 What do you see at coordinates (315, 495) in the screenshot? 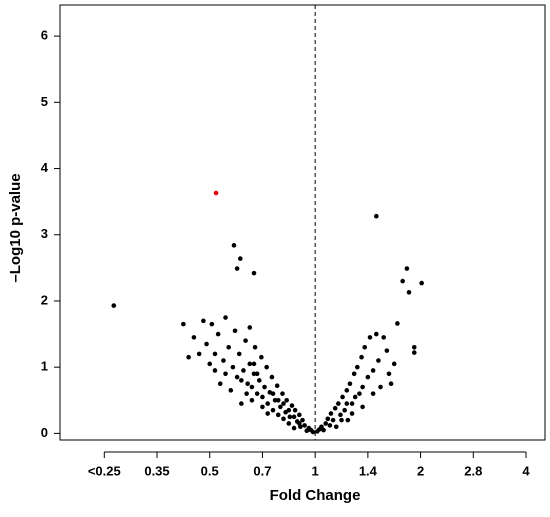
I see `x-axis-label: Fold Change` at bounding box center [315, 495].